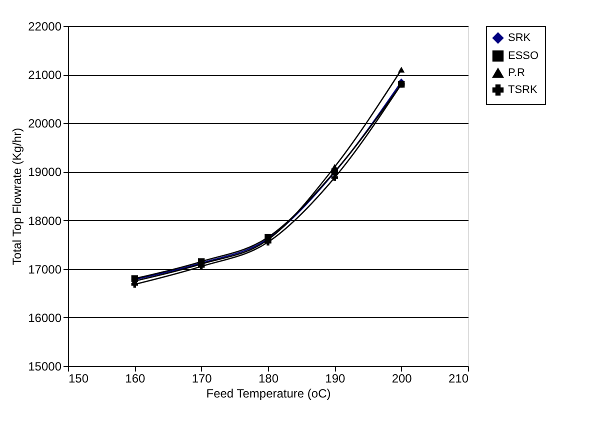 This screenshot has height=446, width=602. What do you see at coordinates (520, 38) in the screenshot?
I see `legend-label: SRK` at bounding box center [520, 38].